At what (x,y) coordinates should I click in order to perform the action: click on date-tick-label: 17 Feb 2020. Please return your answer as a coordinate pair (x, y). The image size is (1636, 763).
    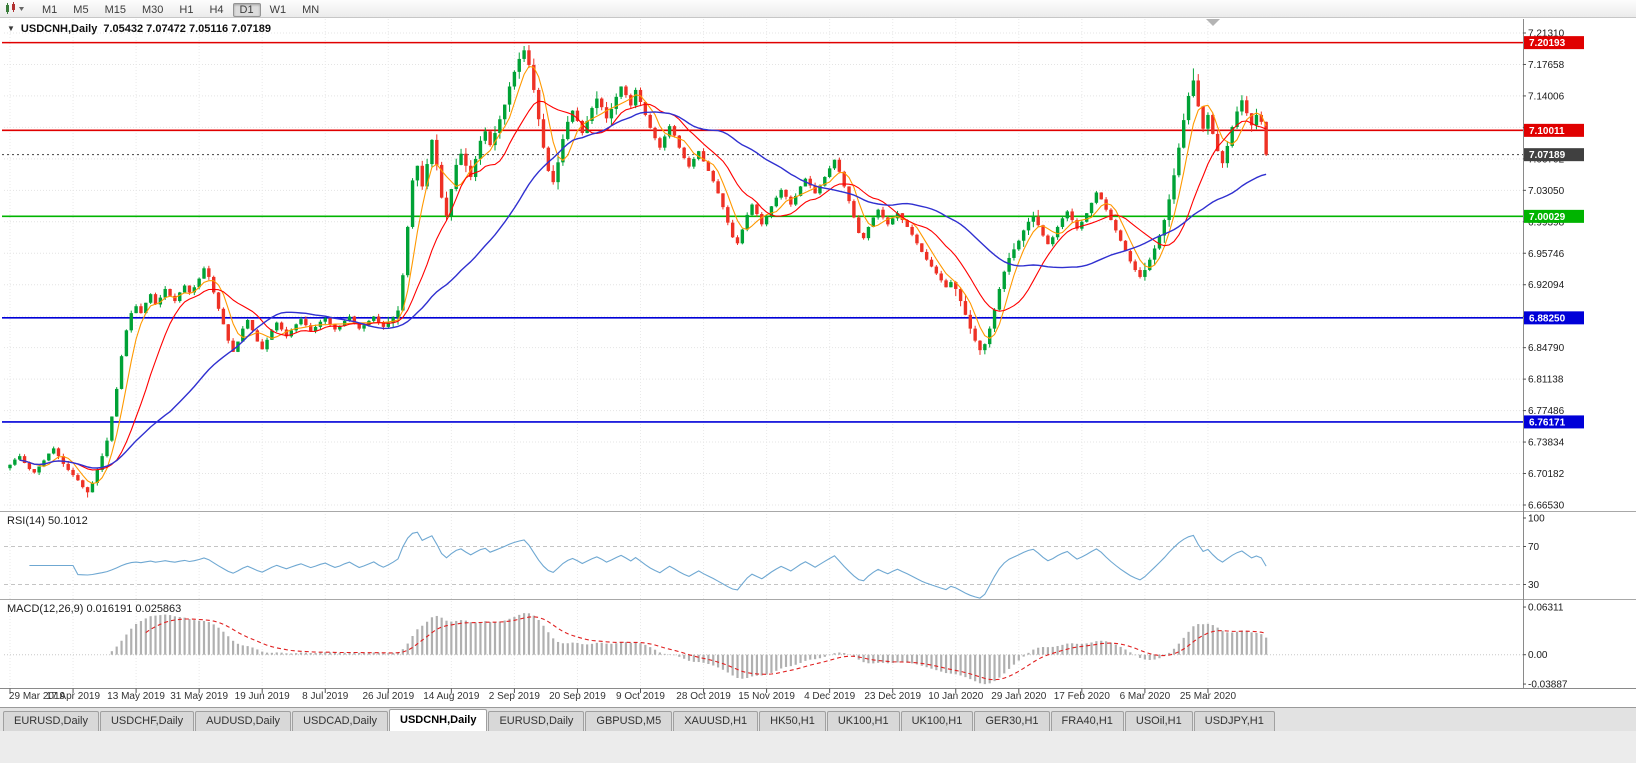
    Looking at the image, I should click on (1081, 696).